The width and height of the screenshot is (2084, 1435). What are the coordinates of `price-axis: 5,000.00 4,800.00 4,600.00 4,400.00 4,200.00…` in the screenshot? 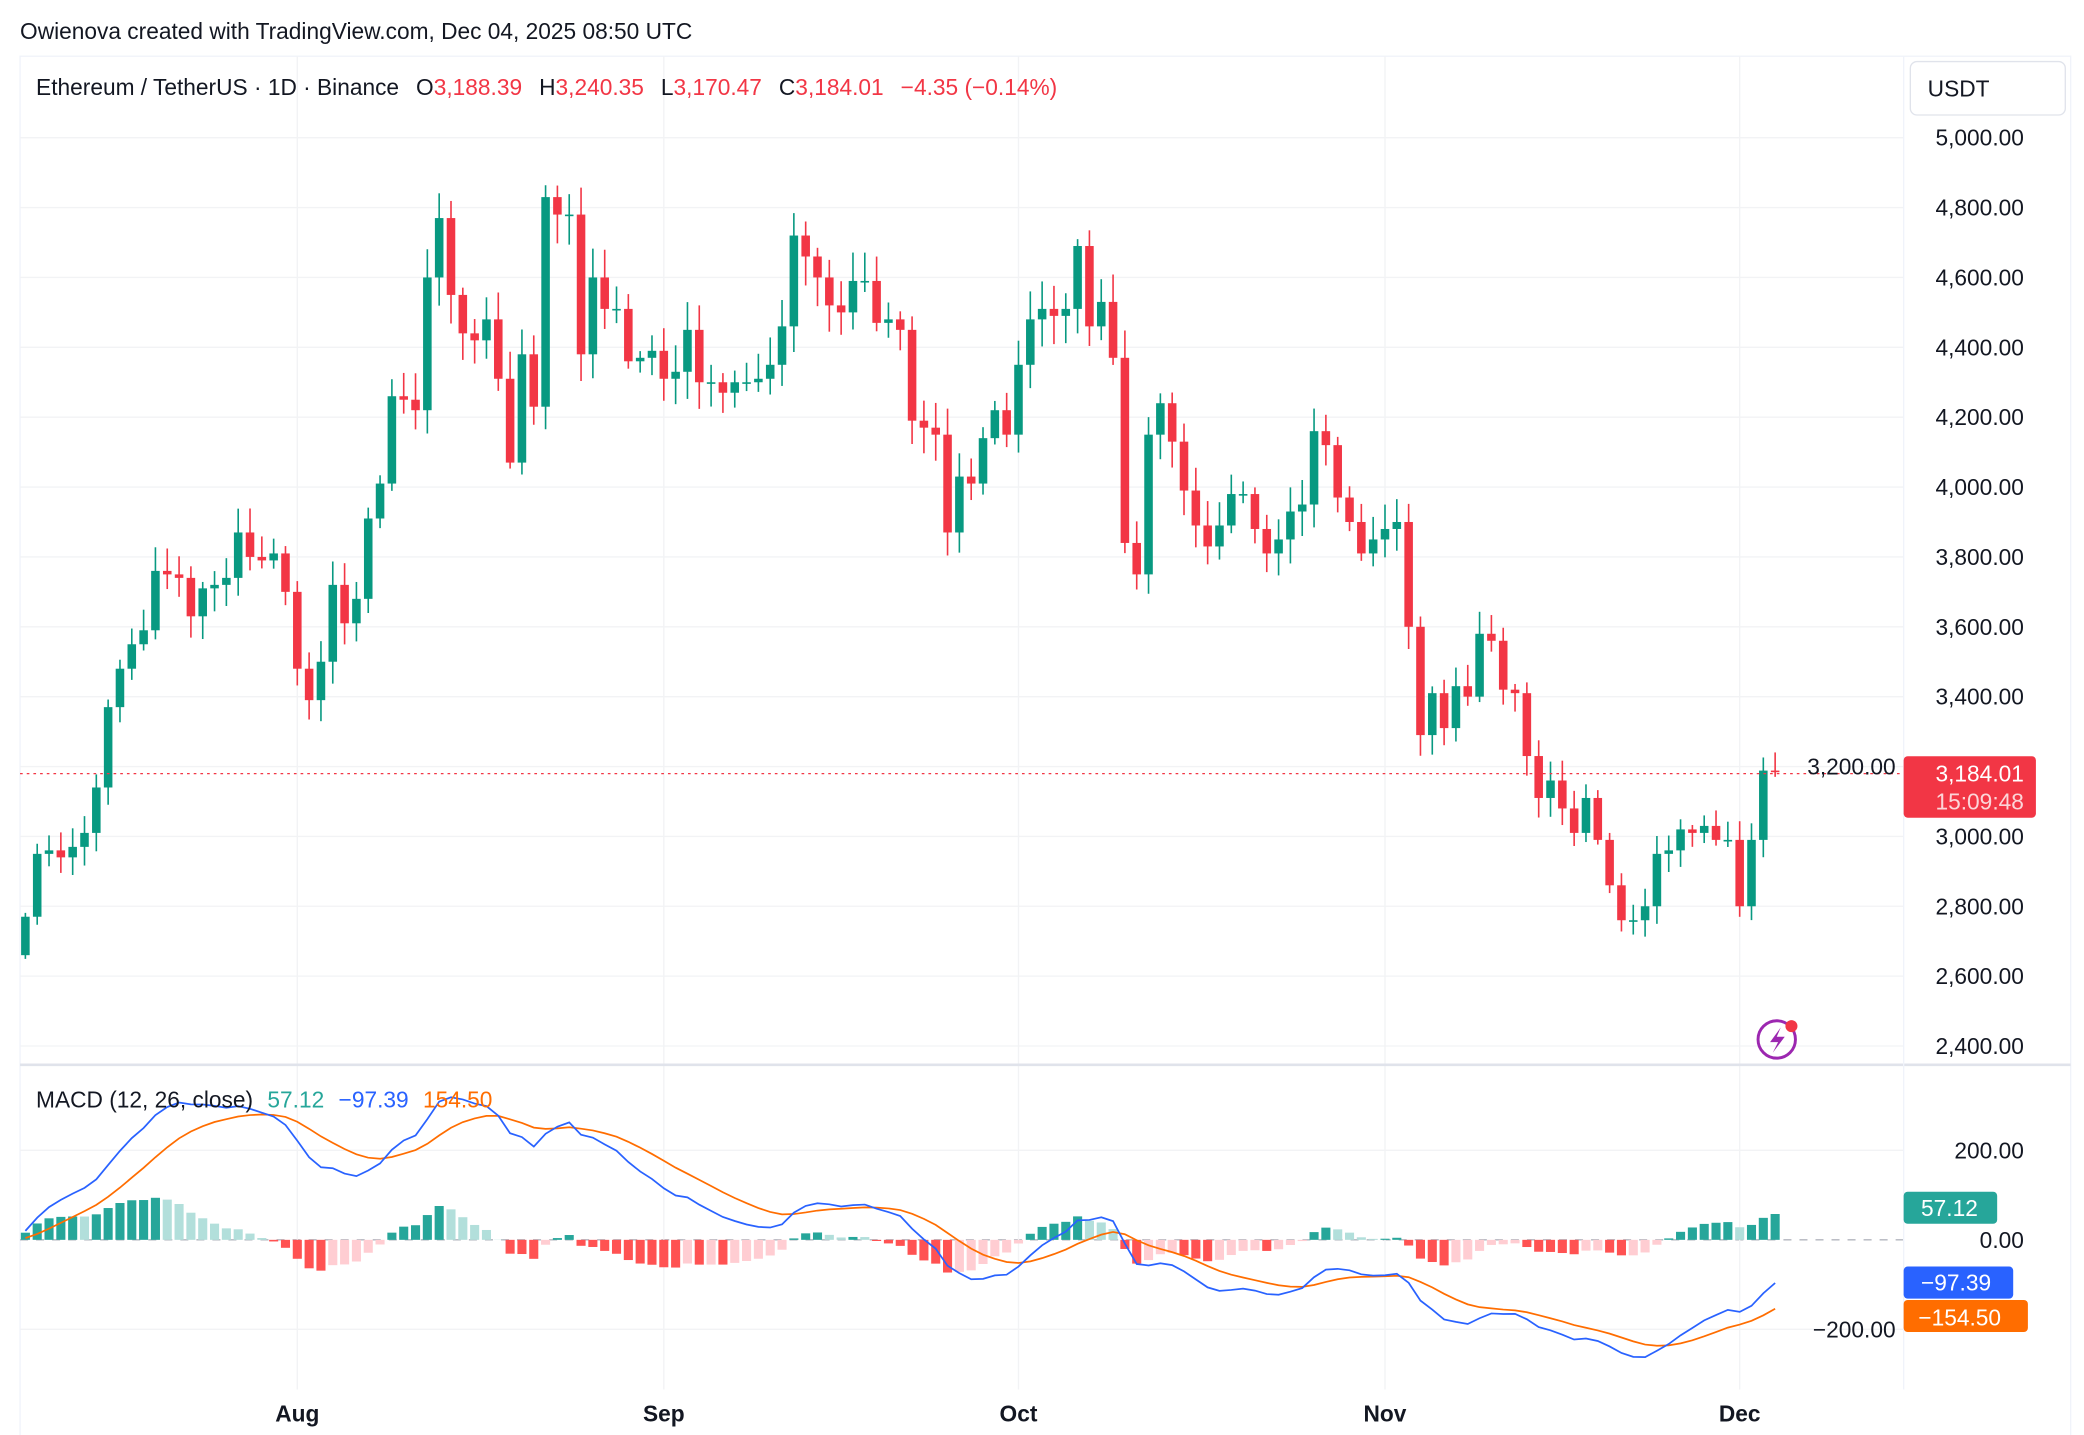 It's located at (1915, 592).